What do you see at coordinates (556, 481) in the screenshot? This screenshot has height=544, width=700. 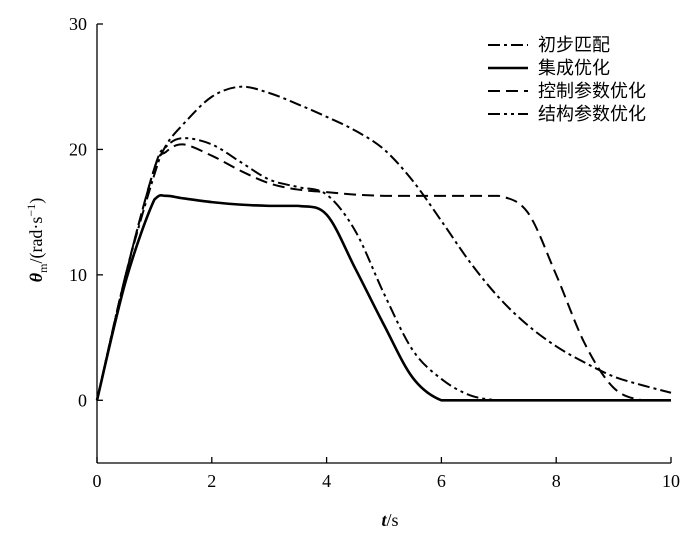 I see `x-tick-label: 8` at bounding box center [556, 481].